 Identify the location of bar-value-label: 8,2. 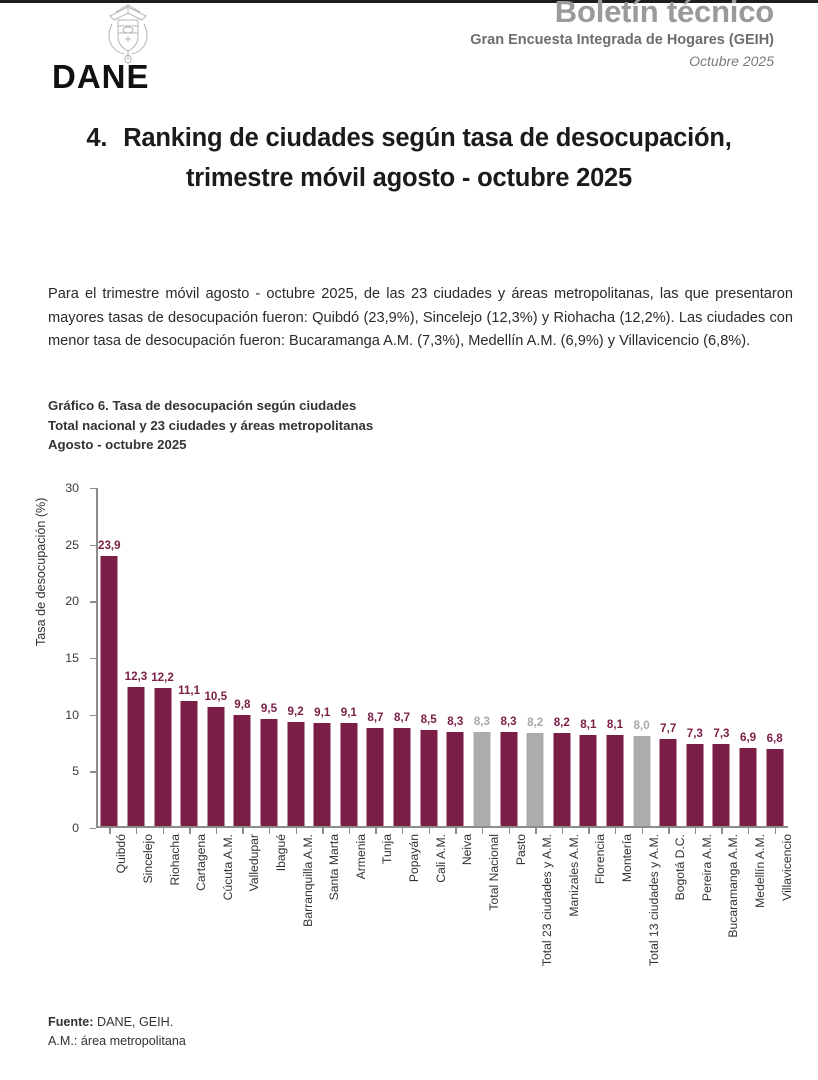
(561, 723).